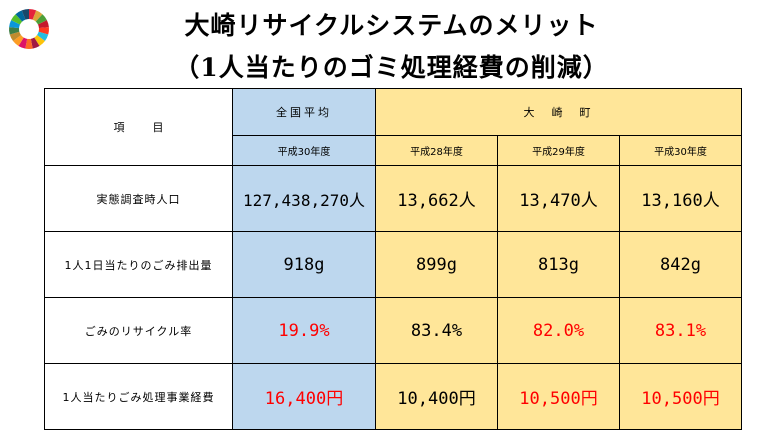  I want to click on town-value-cell: 813g, so click(558, 264).